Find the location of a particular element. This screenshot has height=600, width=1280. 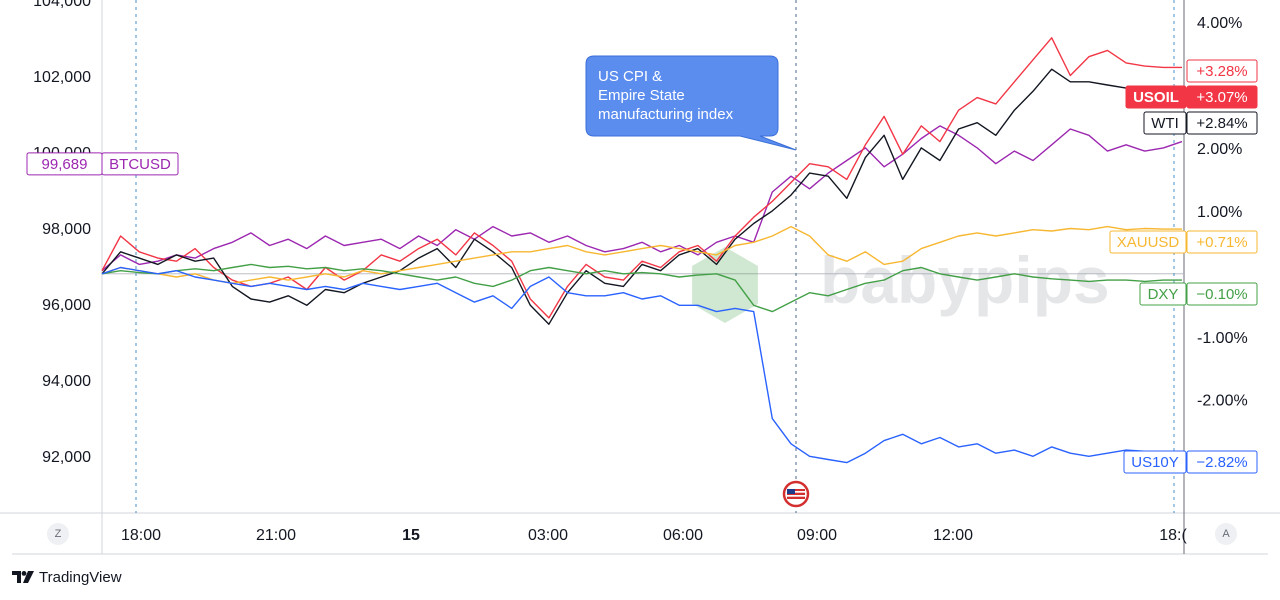

annotation-line-2: Empire State is located at coordinates (641, 95).